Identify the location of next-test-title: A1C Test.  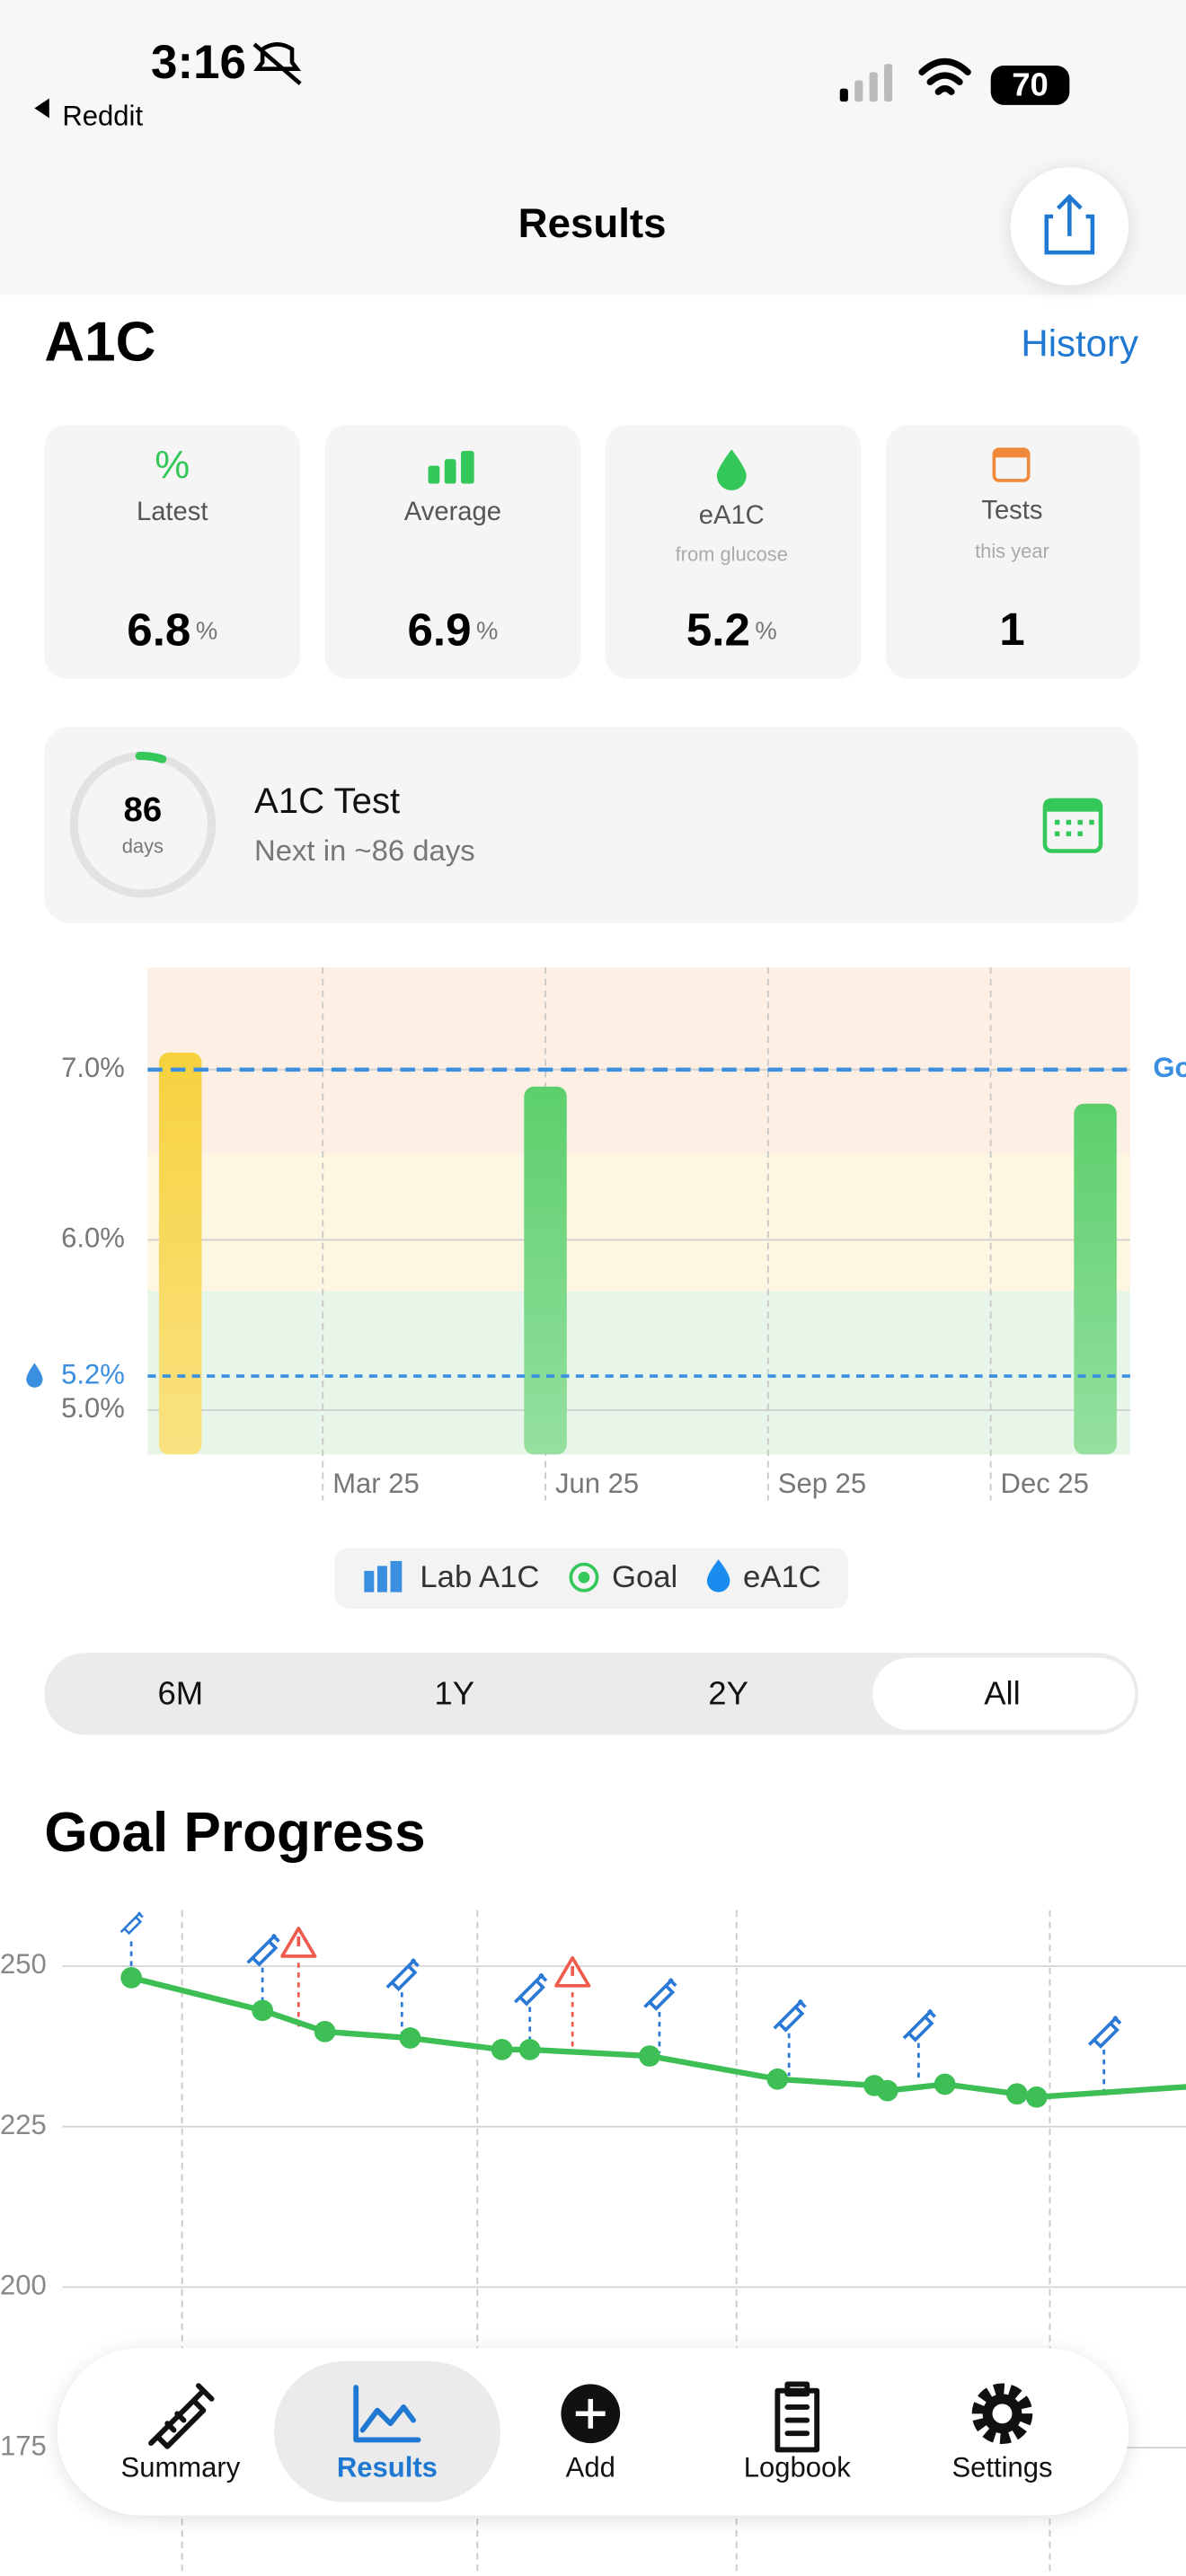
(327, 801).